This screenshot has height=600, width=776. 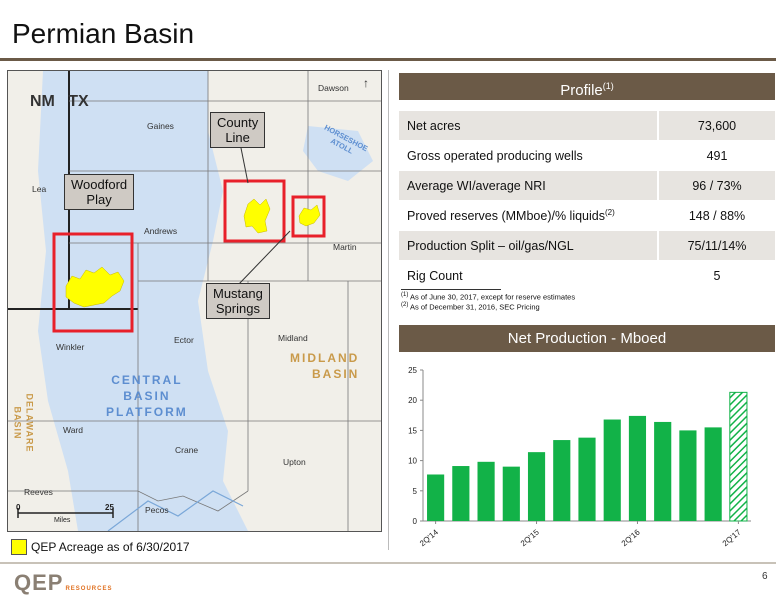 I want to click on acreage-swatch-icon, so click(x=19, y=547).